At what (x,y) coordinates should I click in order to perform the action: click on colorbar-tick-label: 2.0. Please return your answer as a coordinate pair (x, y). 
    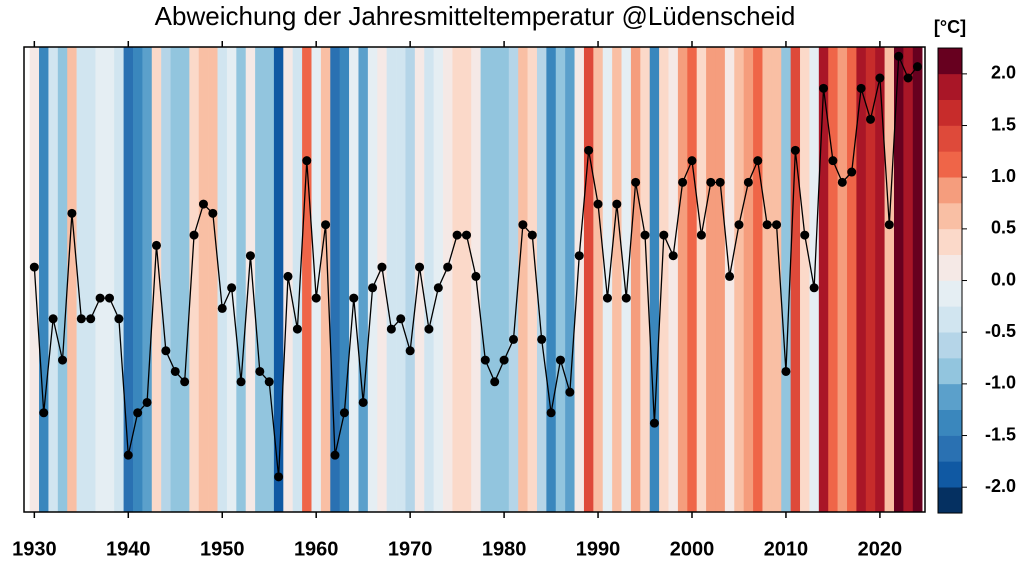
    Looking at the image, I should click on (1003, 73).